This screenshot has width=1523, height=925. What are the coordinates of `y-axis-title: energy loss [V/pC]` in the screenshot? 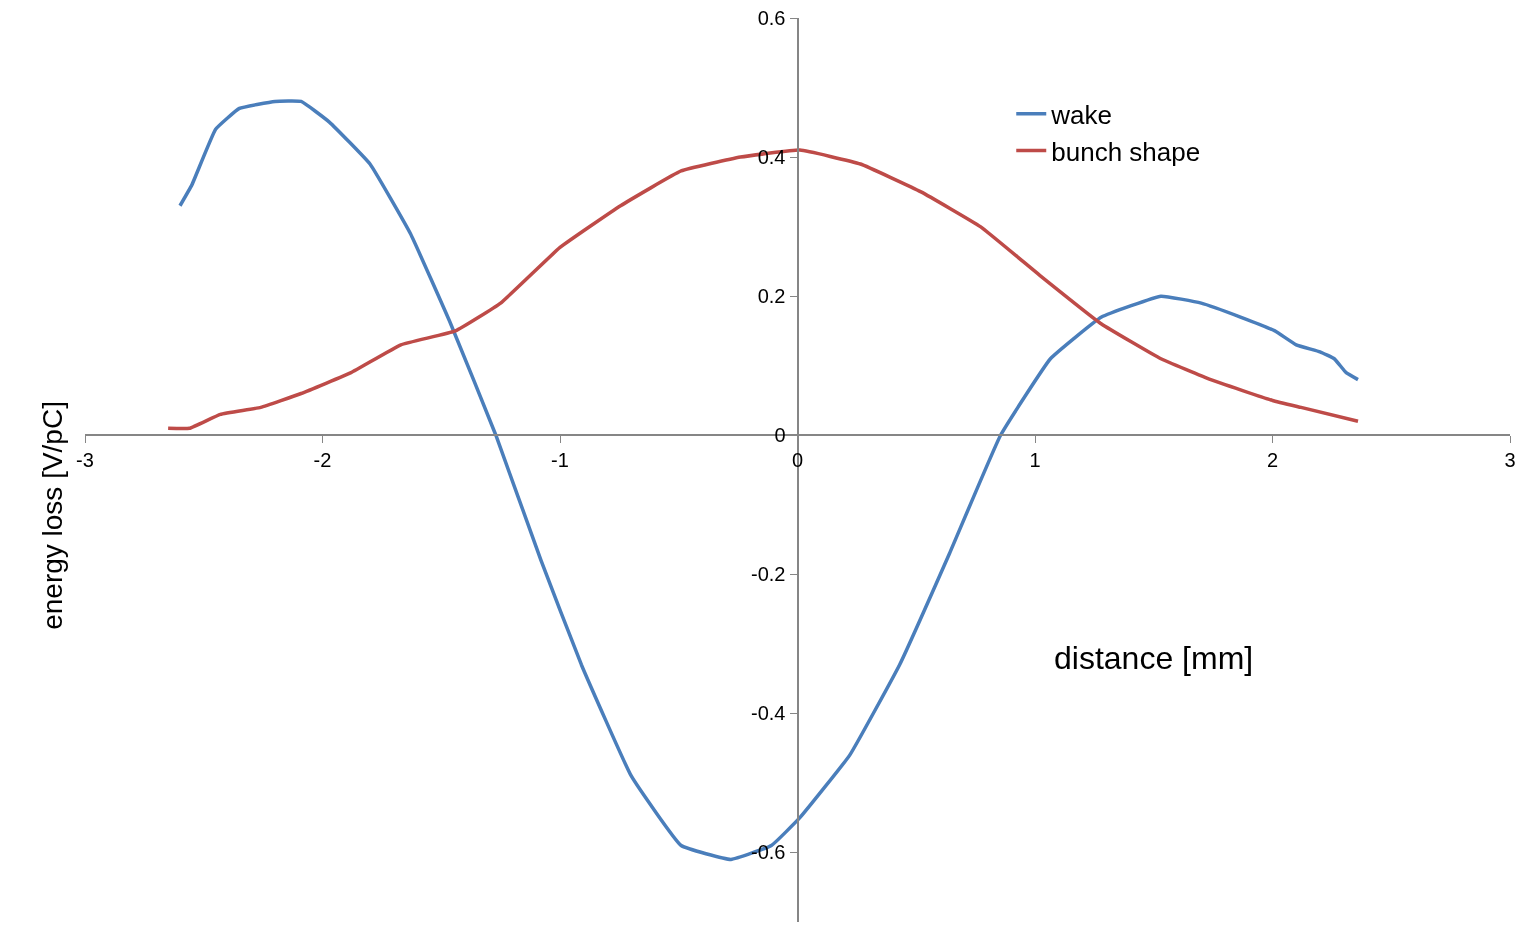 It's located at (53, 515).